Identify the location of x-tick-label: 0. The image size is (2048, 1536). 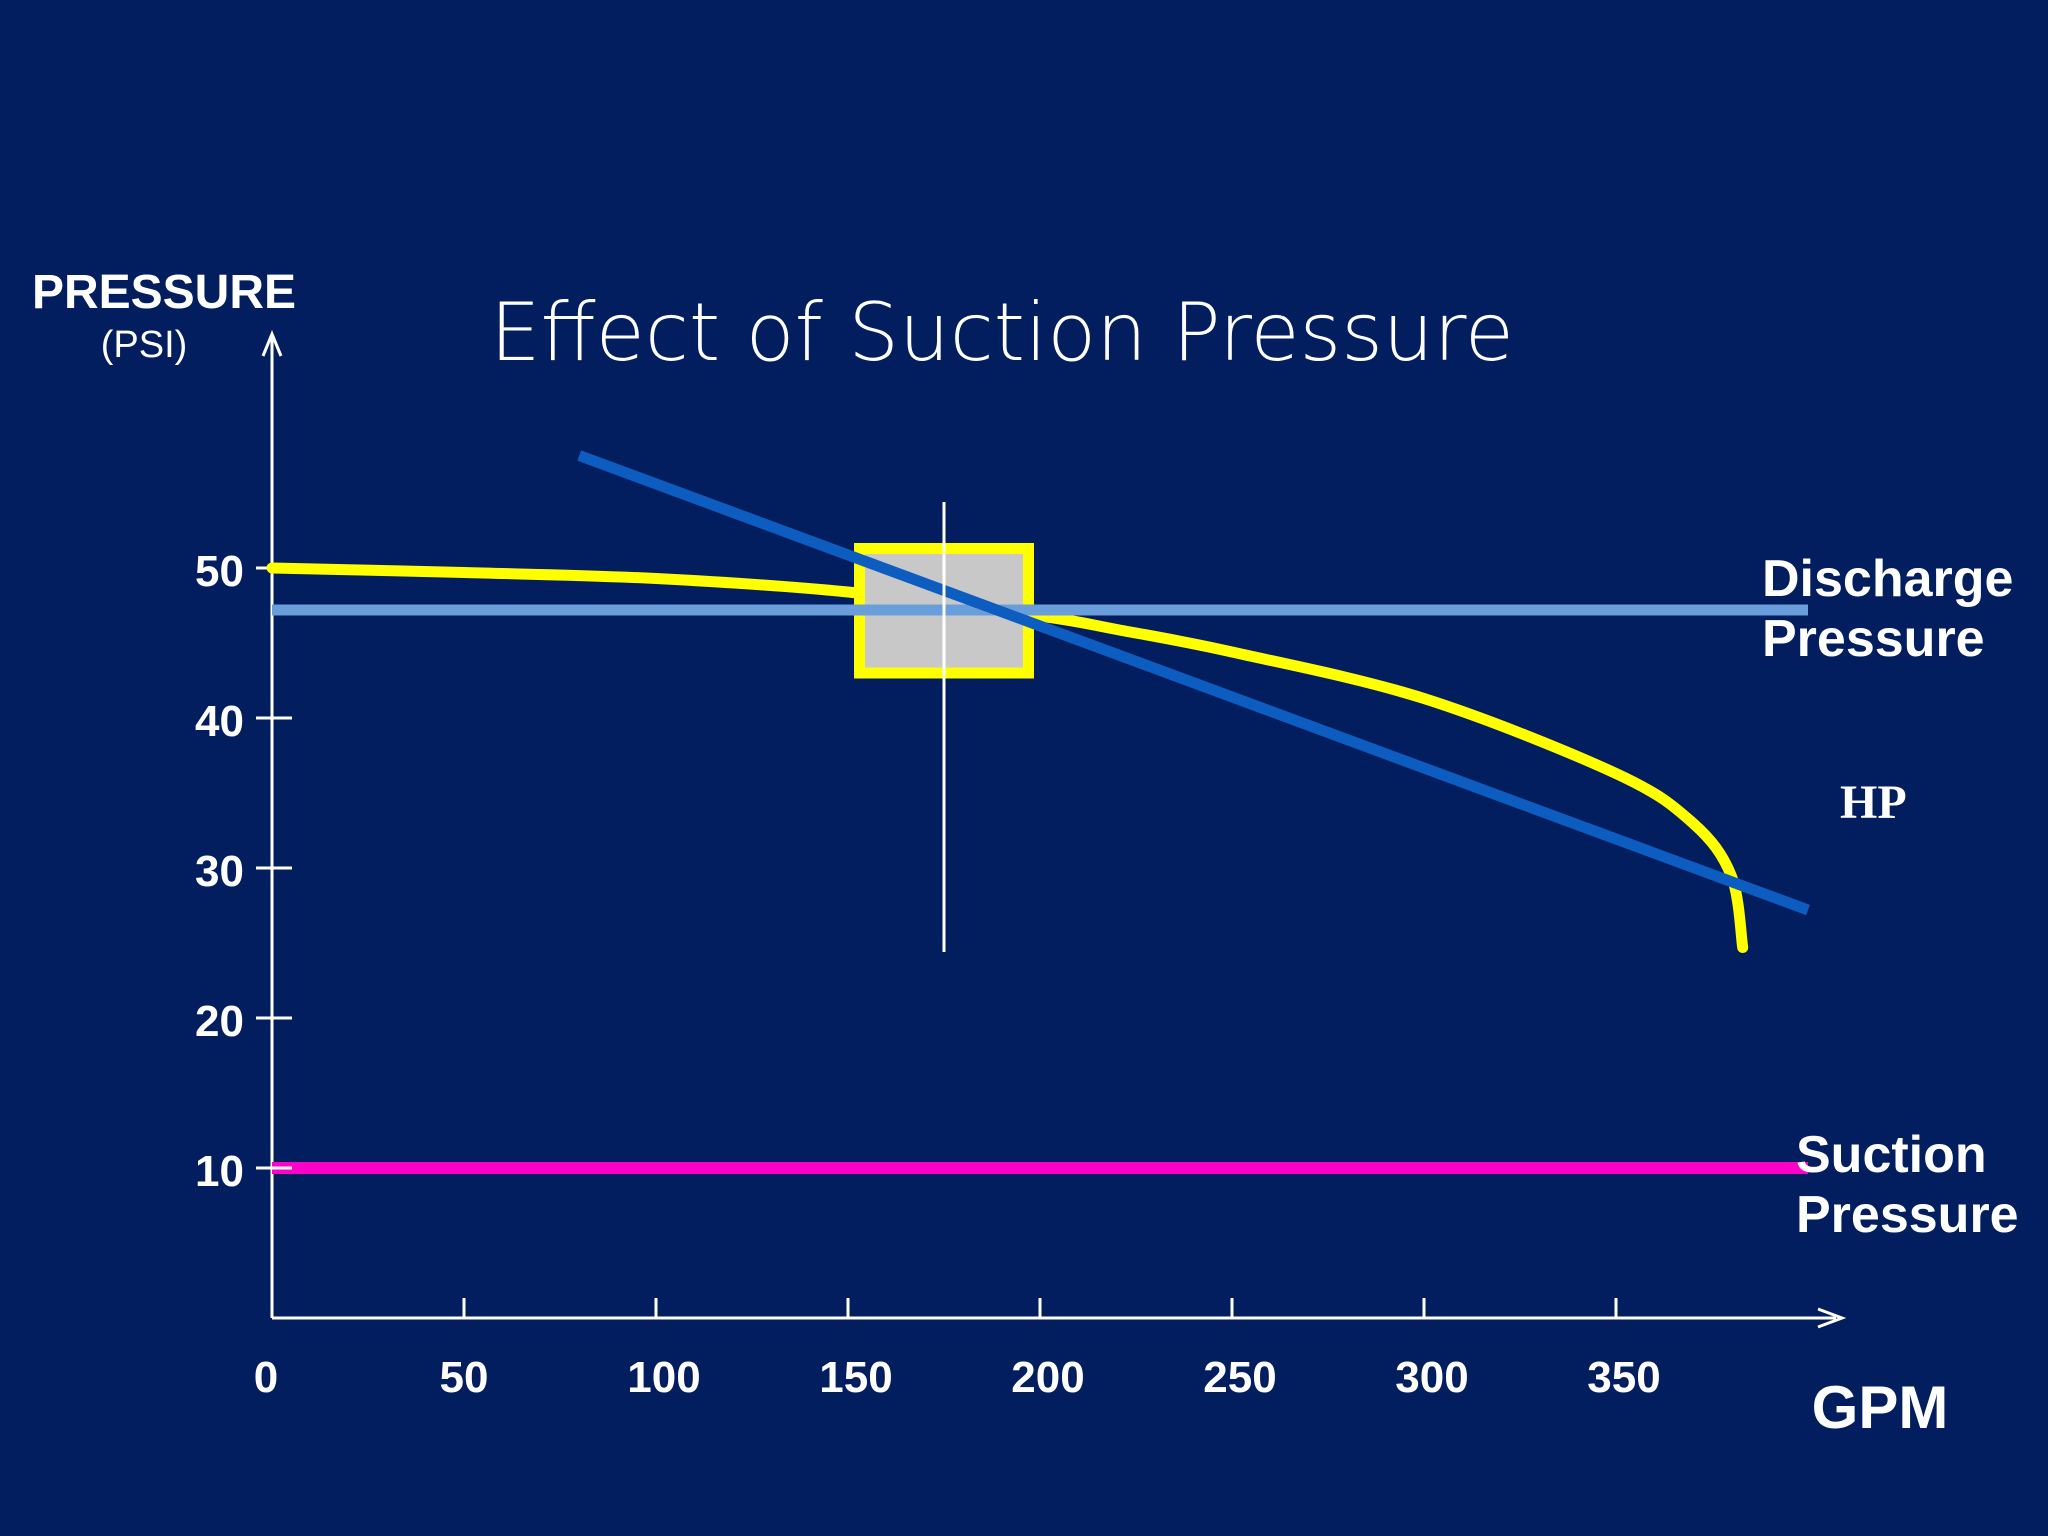
(266, 1377).